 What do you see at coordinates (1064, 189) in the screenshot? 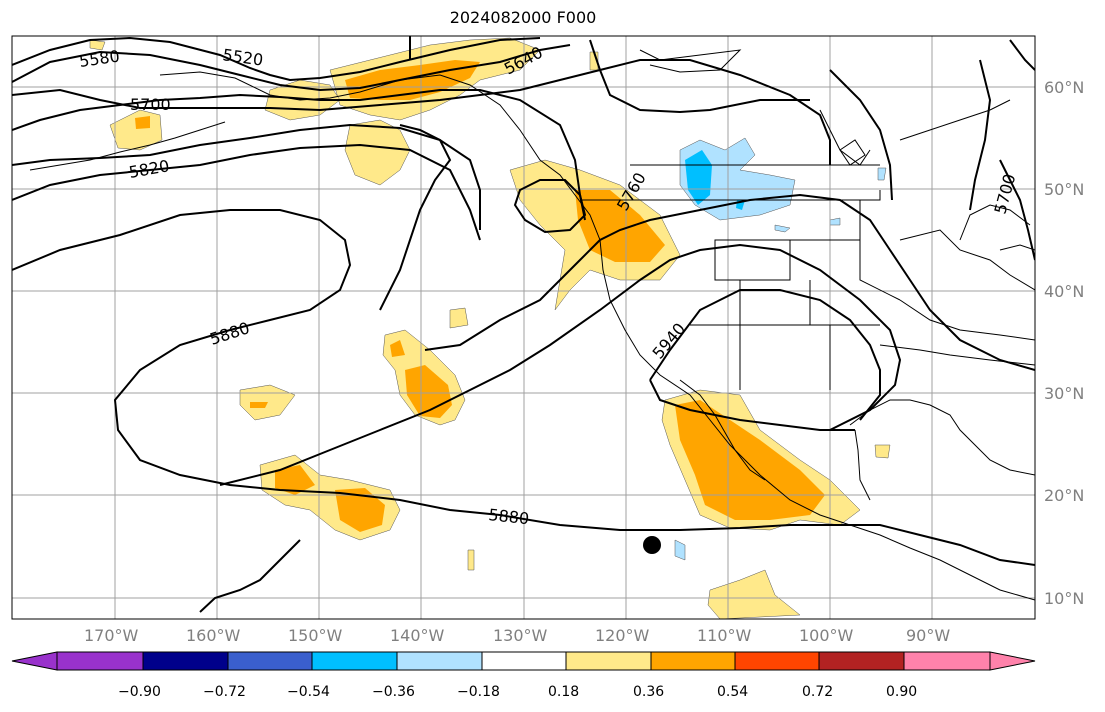
I see `lat-label: 50°N` at bounding box center [1064, 189].